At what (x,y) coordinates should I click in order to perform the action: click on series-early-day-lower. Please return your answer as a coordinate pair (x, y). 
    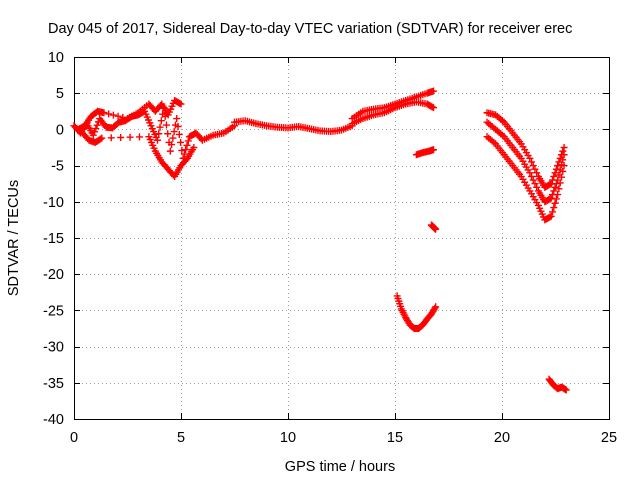
    Looking at the image, I should click on (138, 154).